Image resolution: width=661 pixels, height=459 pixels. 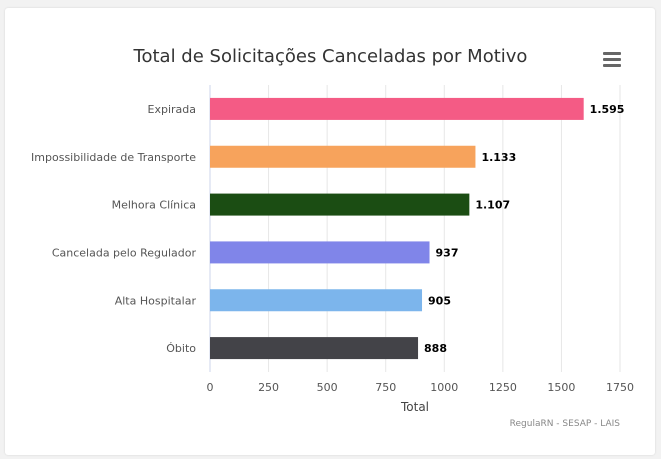 I want to click on hamburger-menu-icon, so click(x=612, y=61).